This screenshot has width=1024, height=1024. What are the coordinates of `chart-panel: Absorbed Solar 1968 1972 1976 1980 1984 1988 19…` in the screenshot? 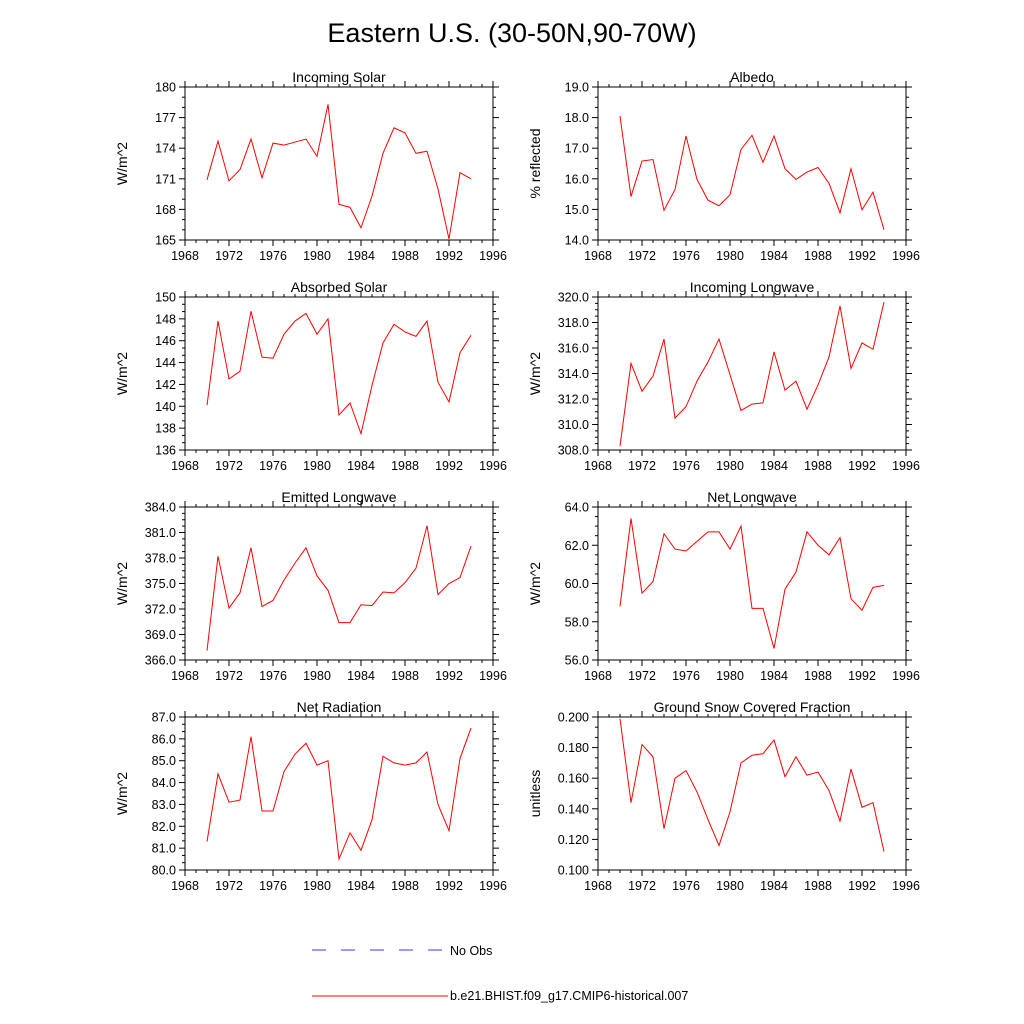 It's located at (310, 376).